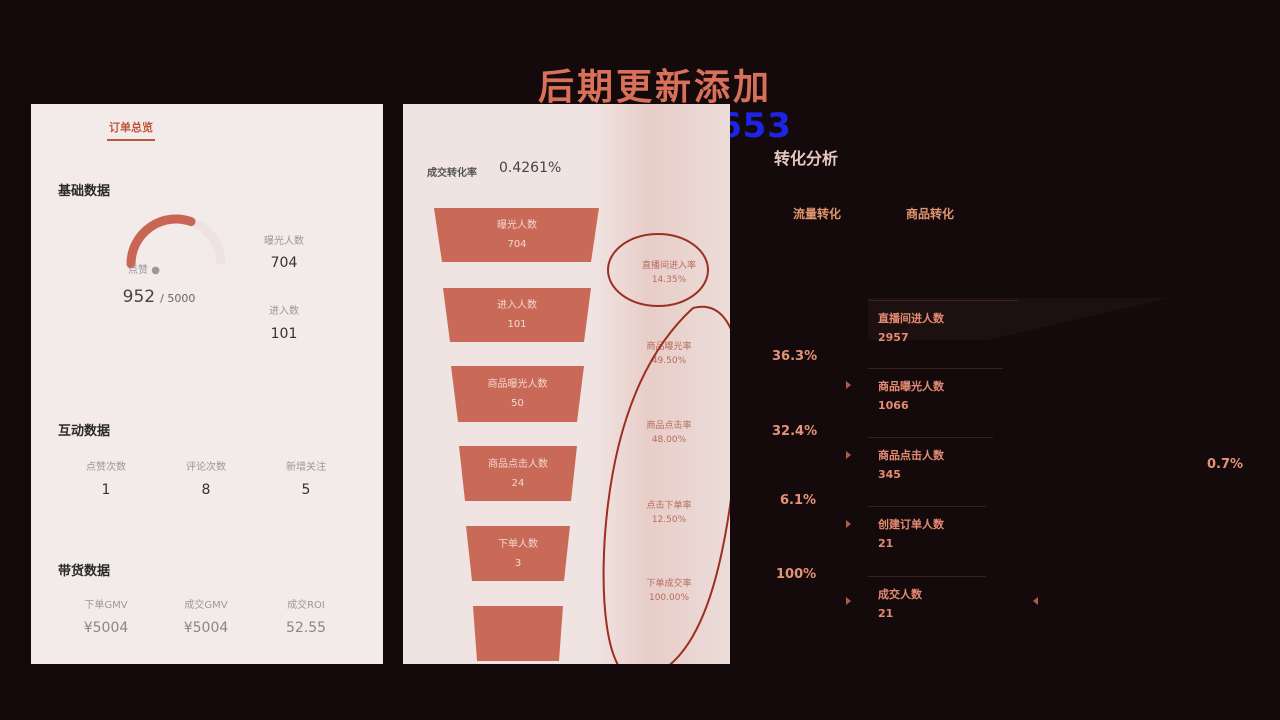  Describe the element at coordinates (518, 483) in the screenshot. I see `stage-value: 24` at that location.